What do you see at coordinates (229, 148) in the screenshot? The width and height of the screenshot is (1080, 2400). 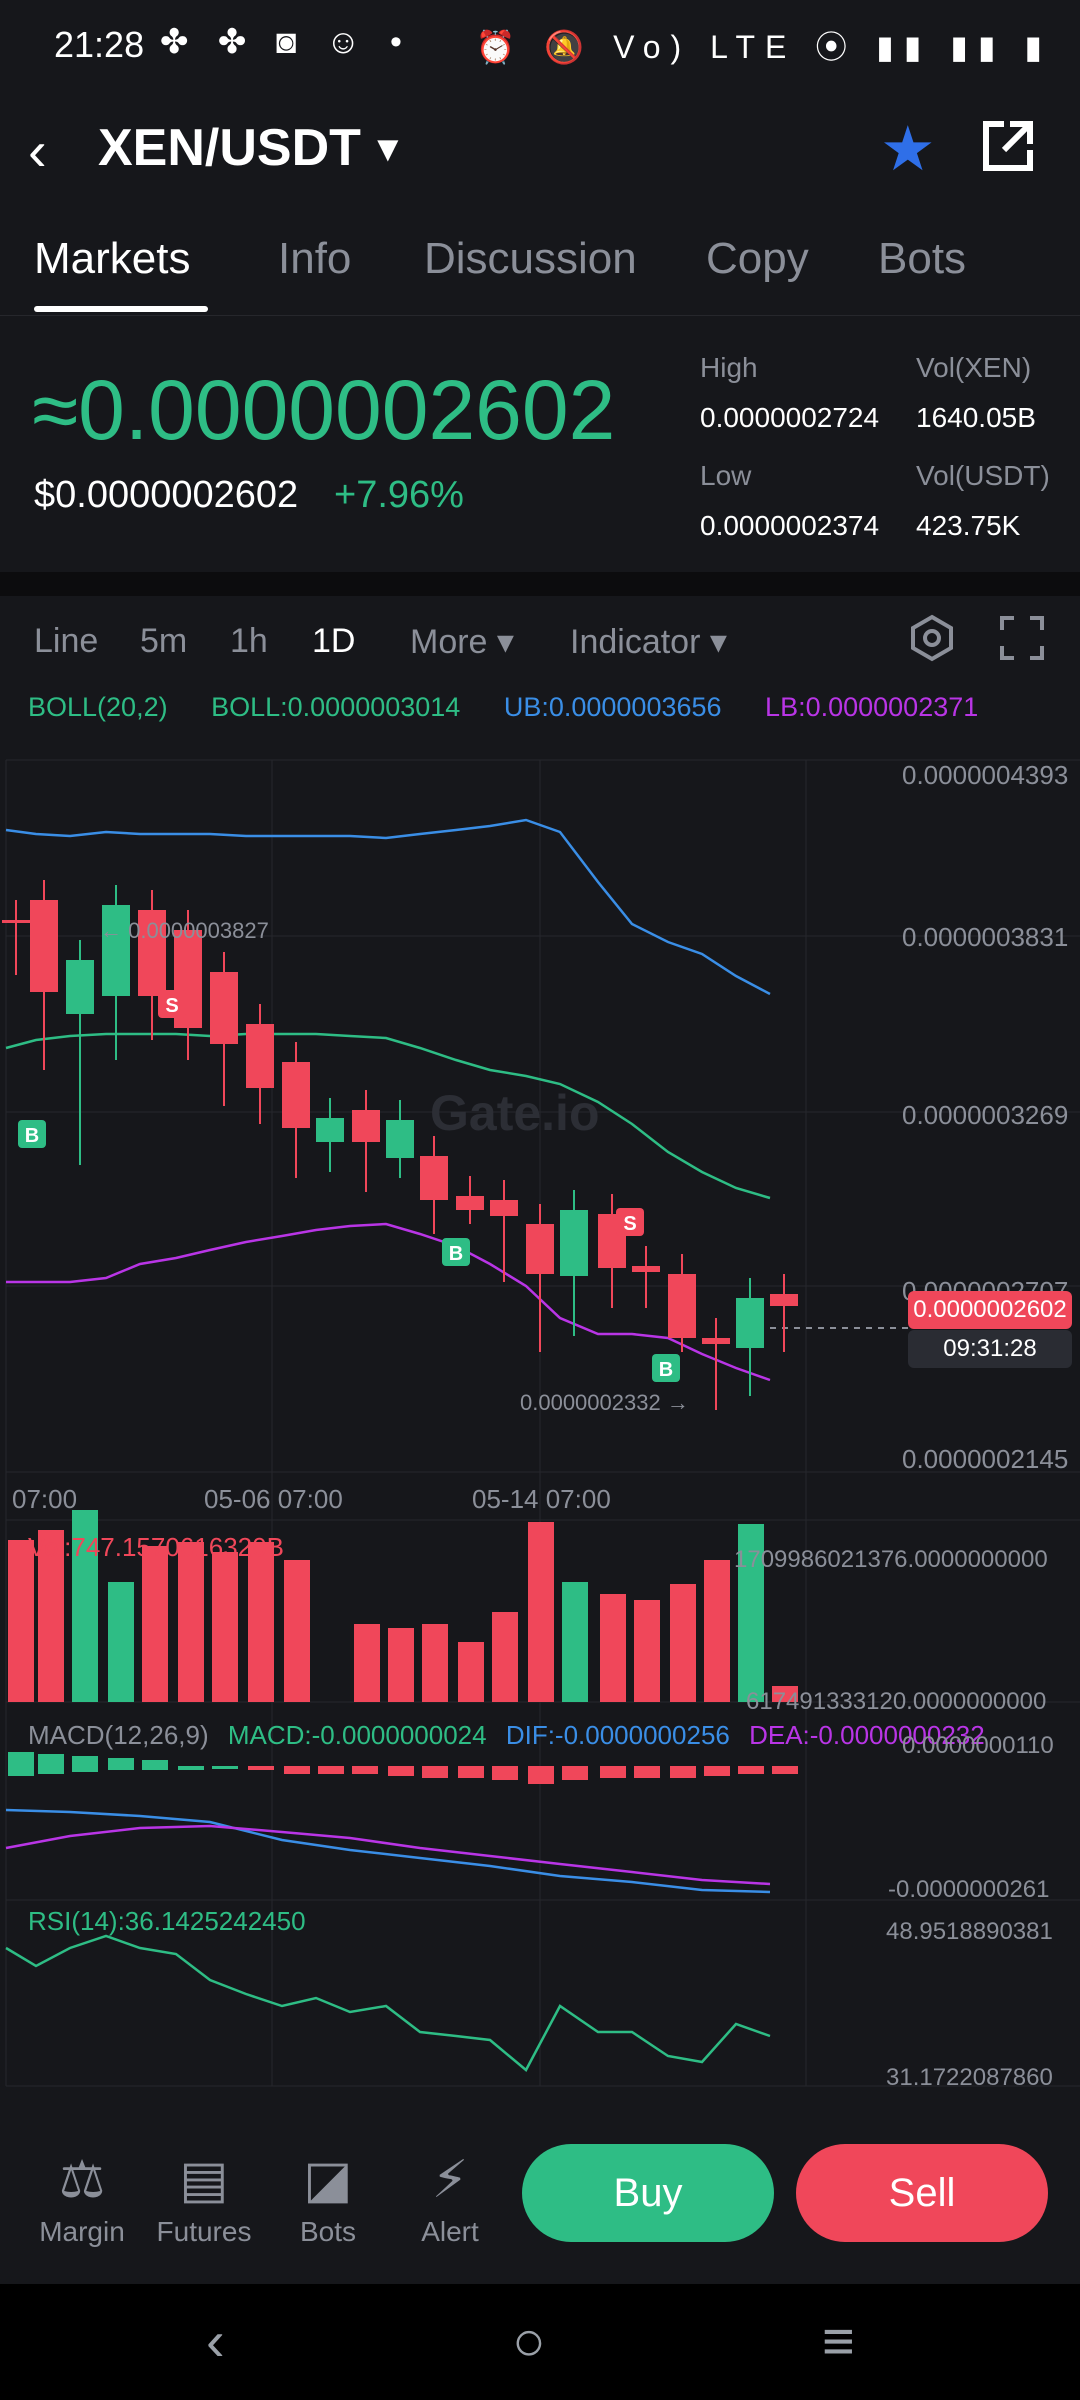 I see `pair-title: XEN/USDT` at bounding box center [229, 148].